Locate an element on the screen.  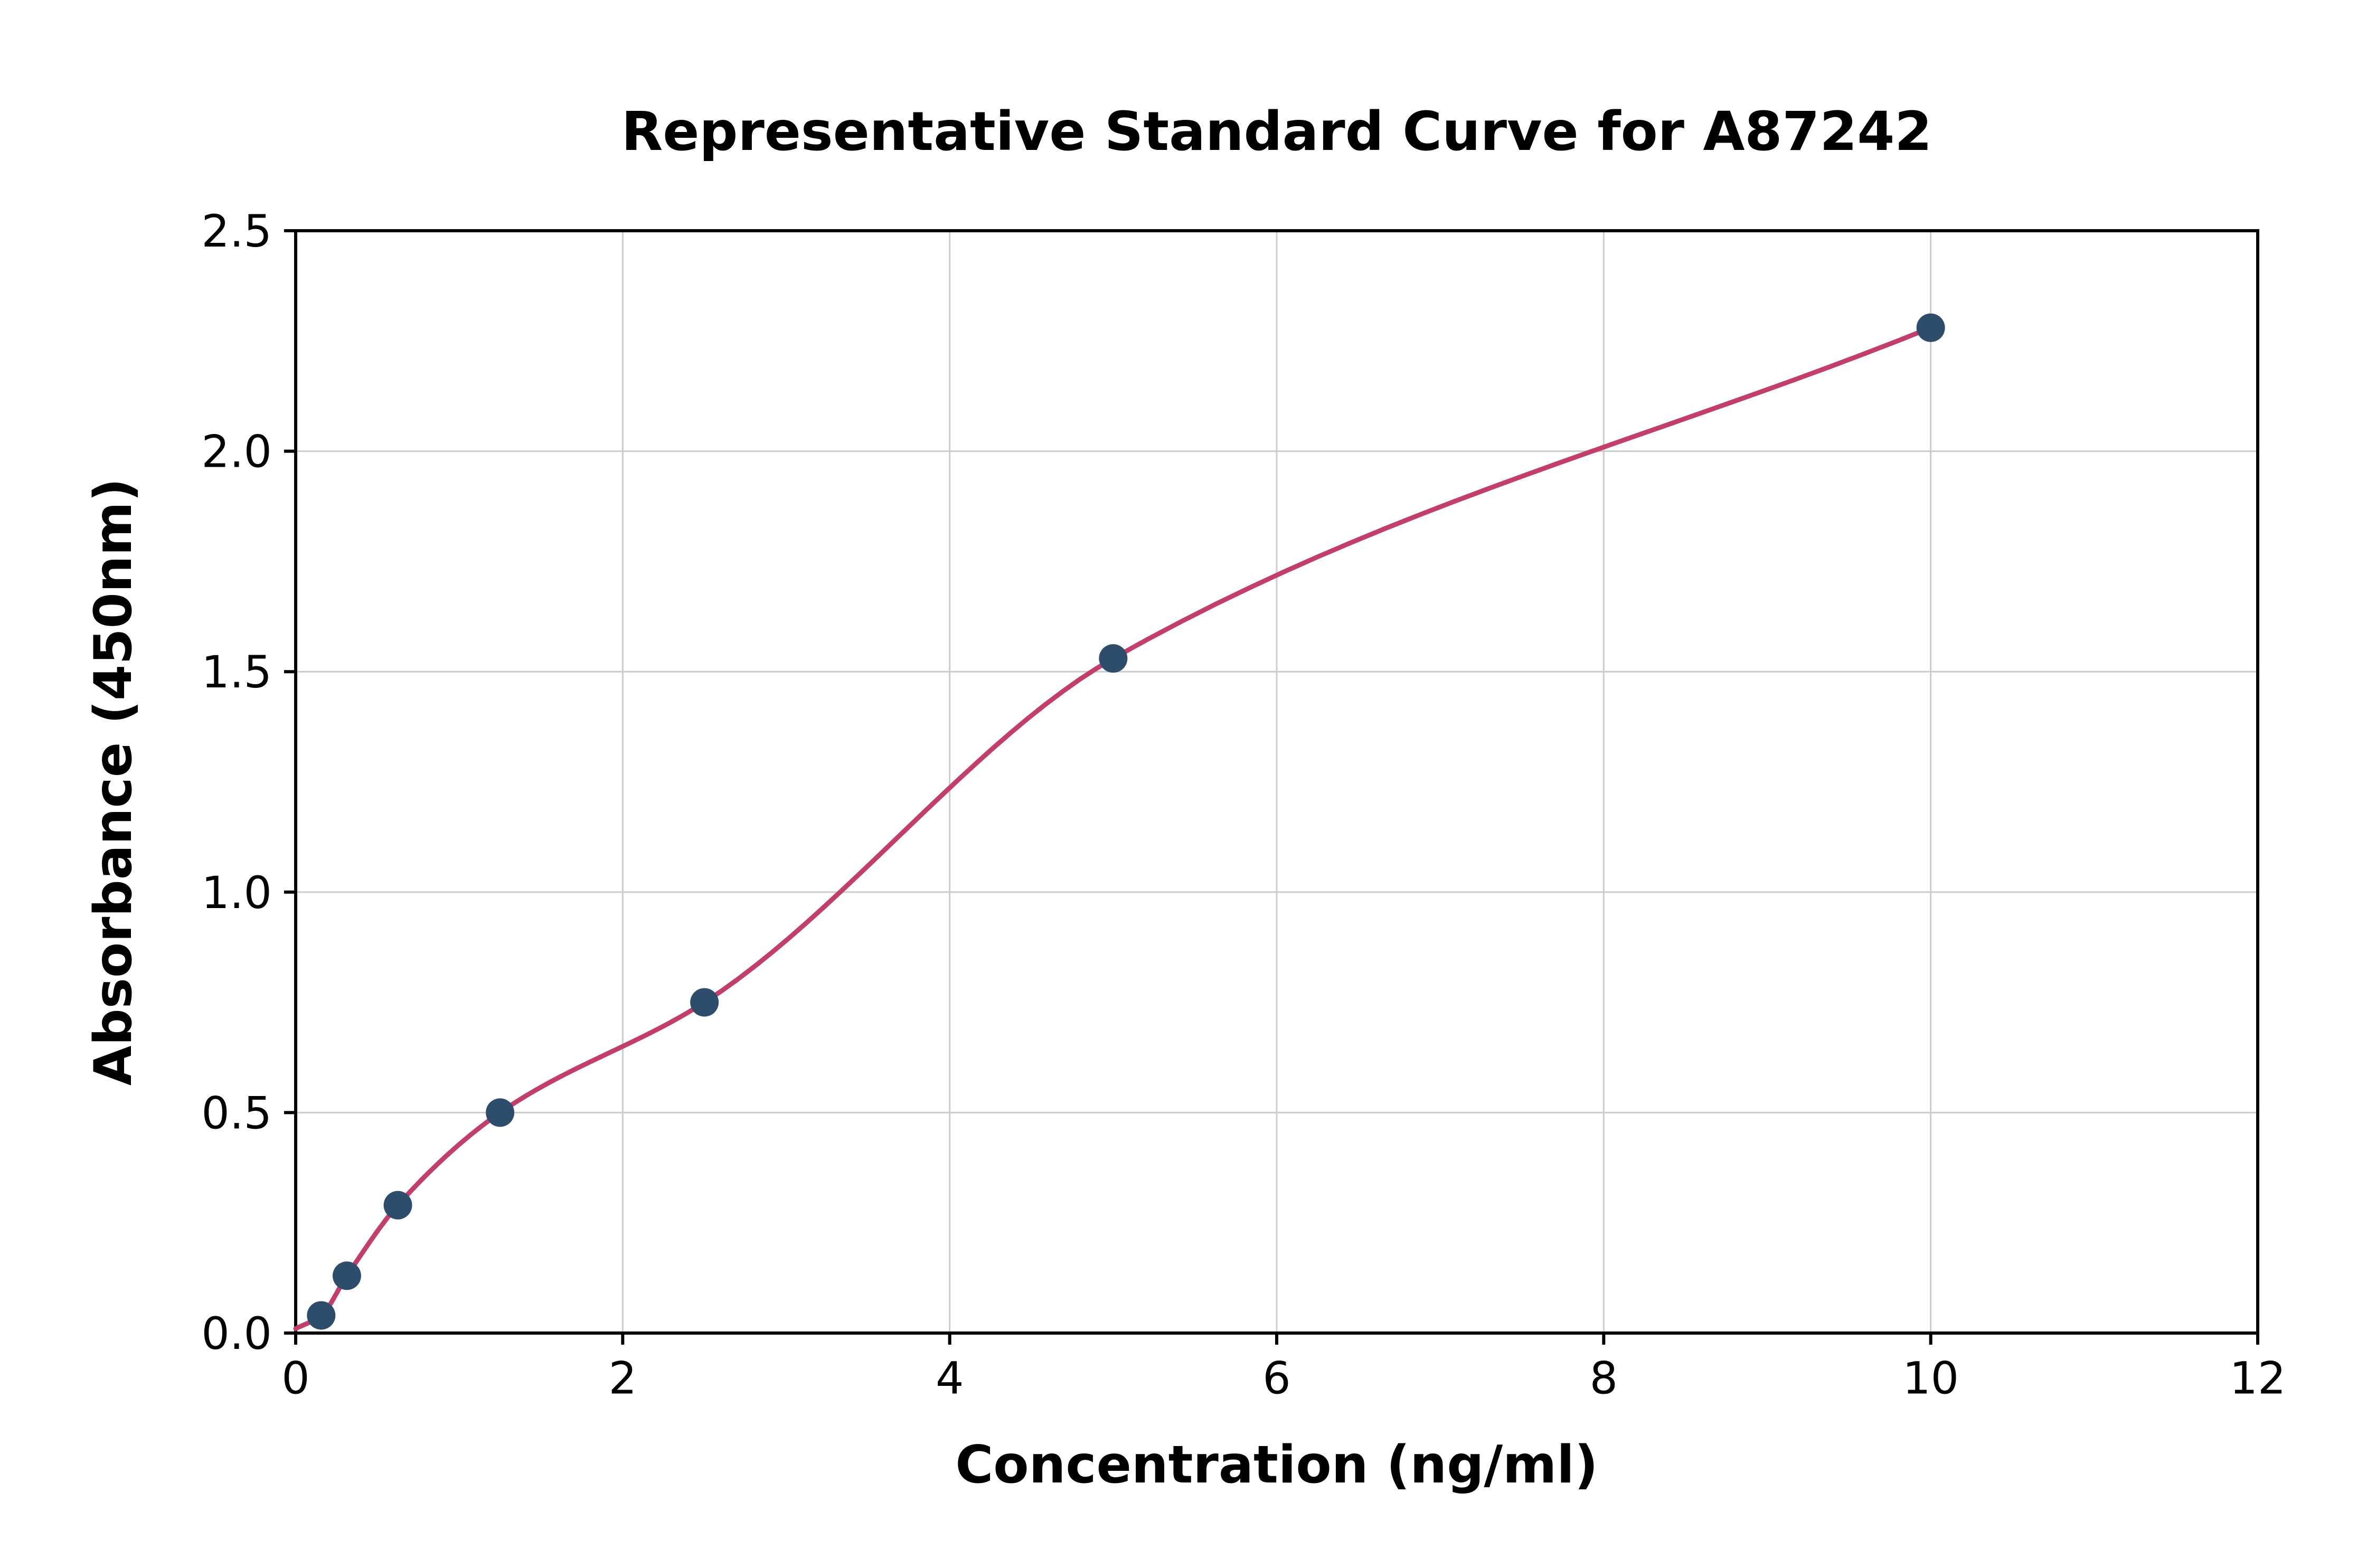
x-tick-label: 10 is located at coordinates (1930, 1378).